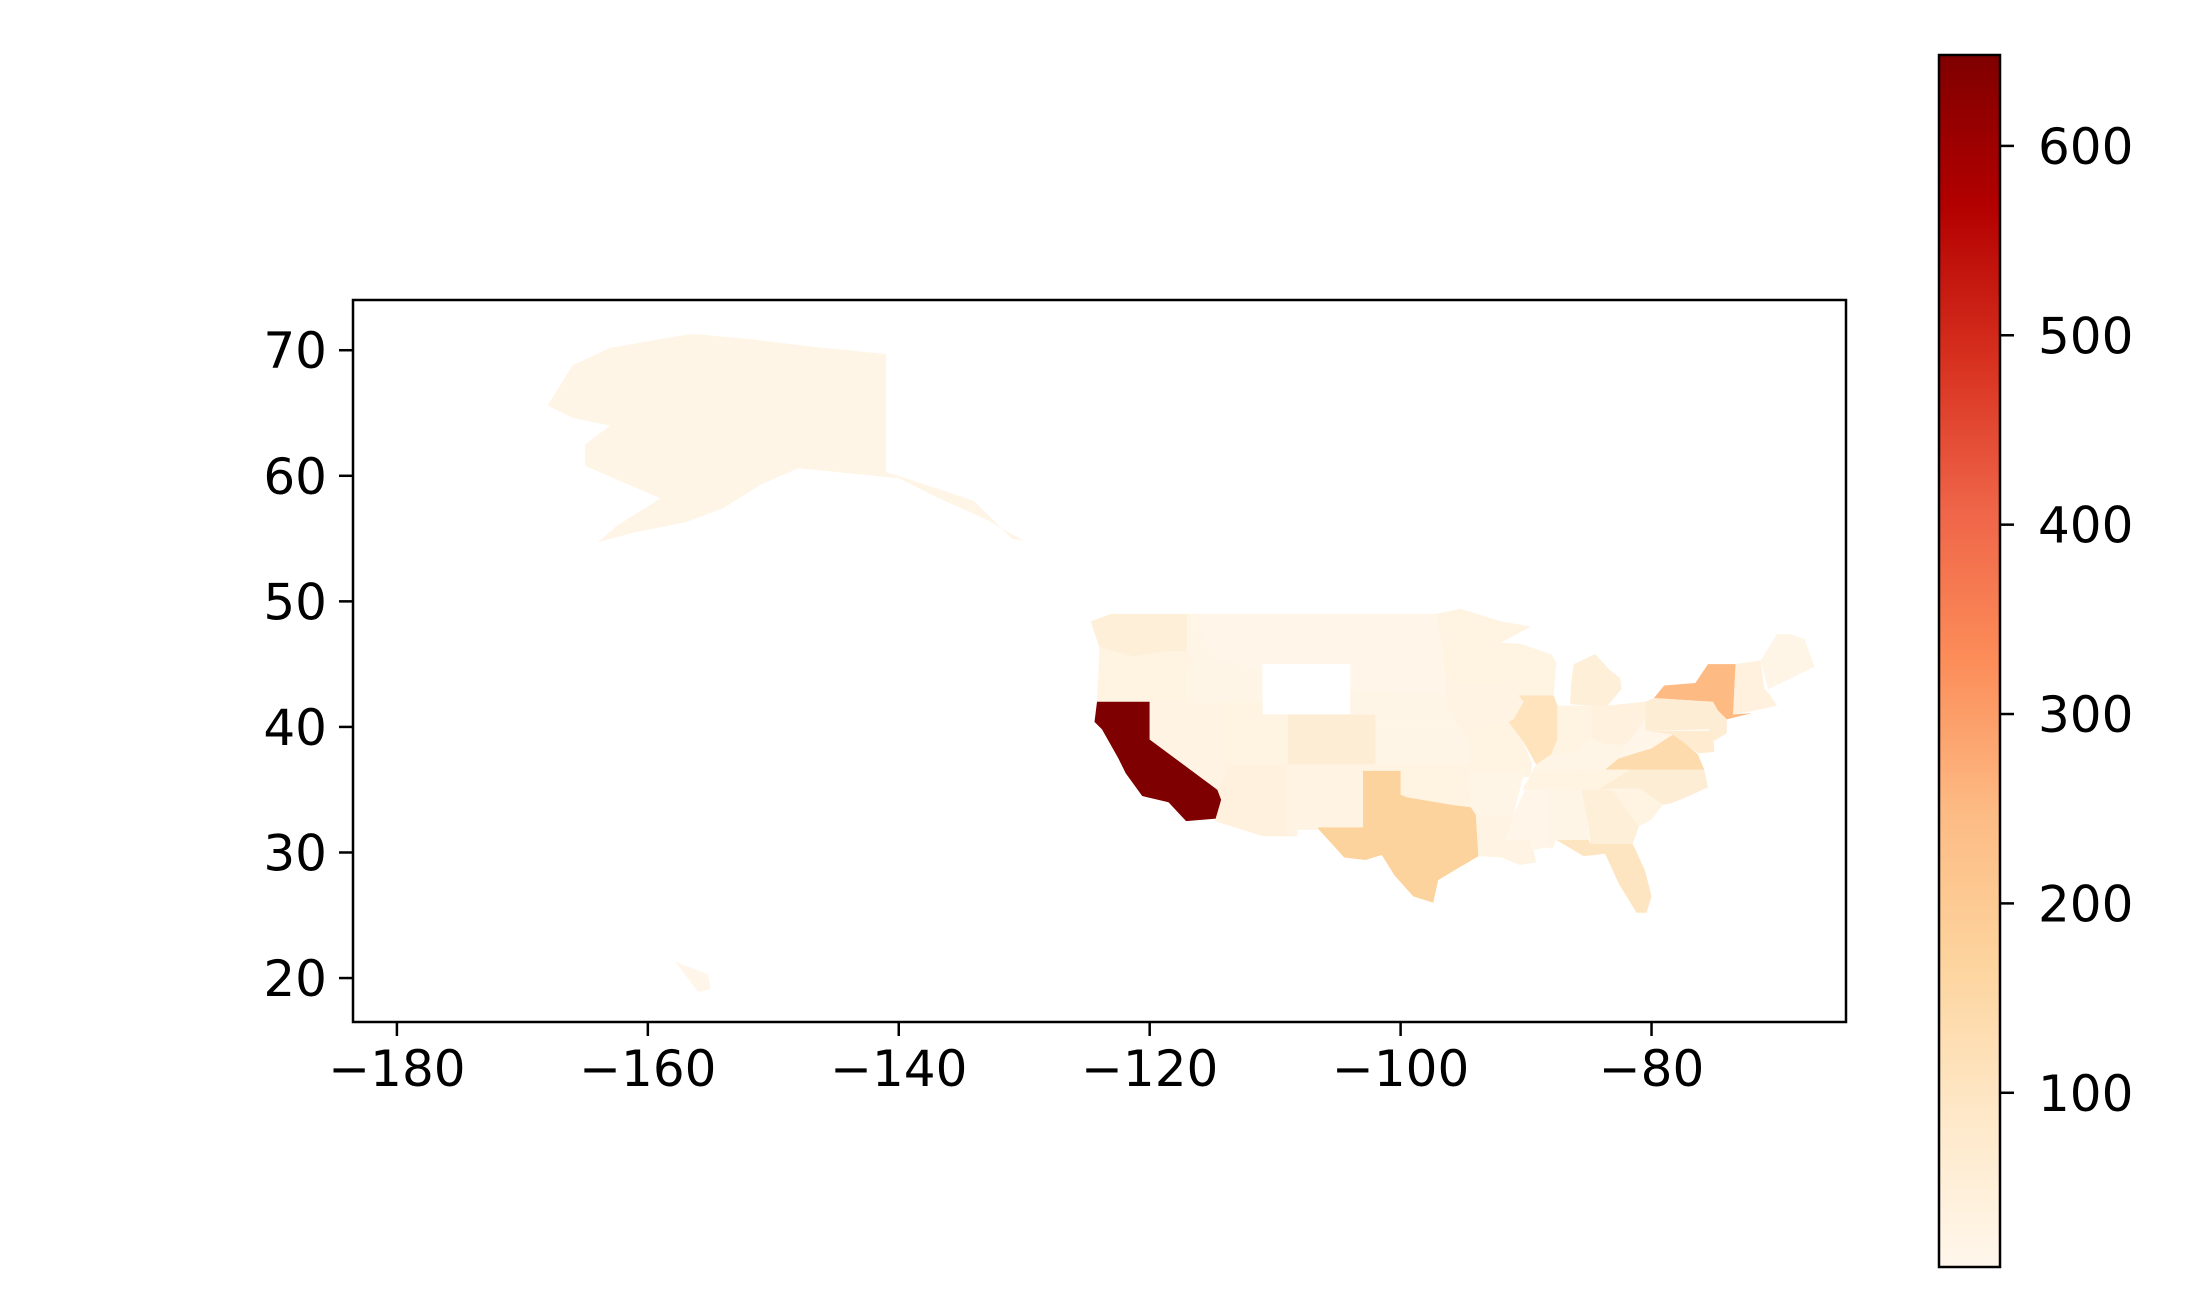  What do you see at coordinates (295, 602) in the screenshot?
I see `y-tick-label: 50` at bounding box center [295, 602].